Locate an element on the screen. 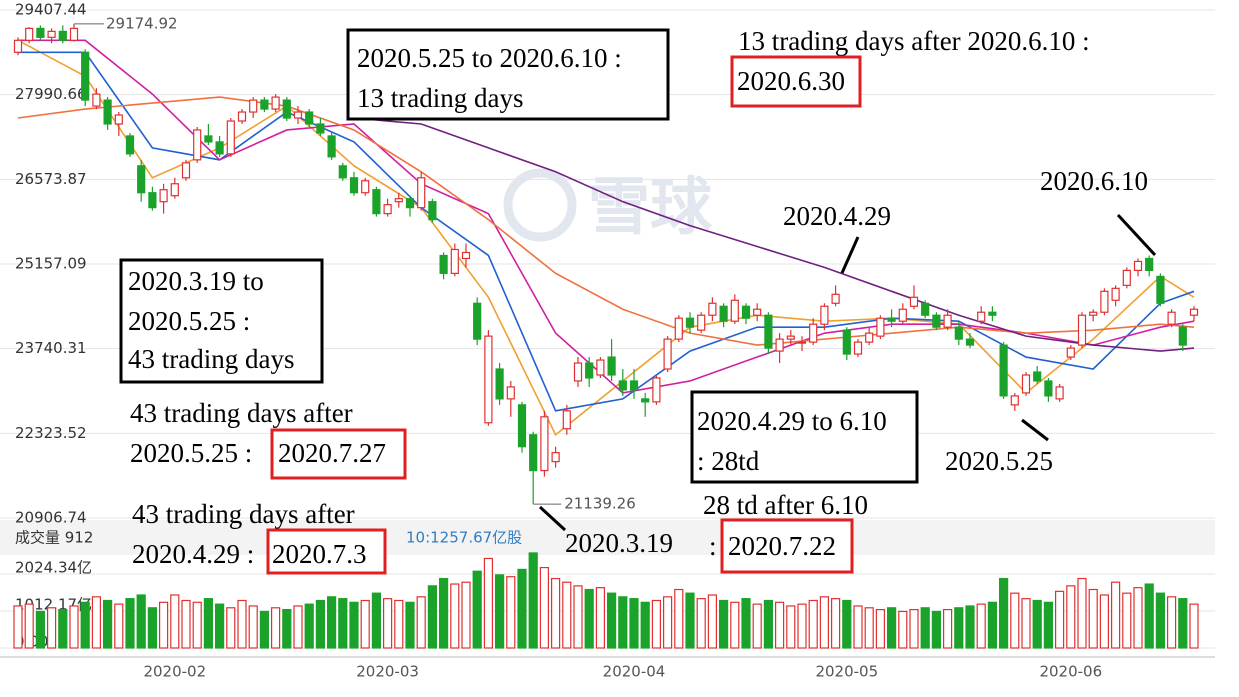 The height and width of the screenshot is (697, 1239). x-tick-label: 2020-03 is located at coordinates (387, 672).